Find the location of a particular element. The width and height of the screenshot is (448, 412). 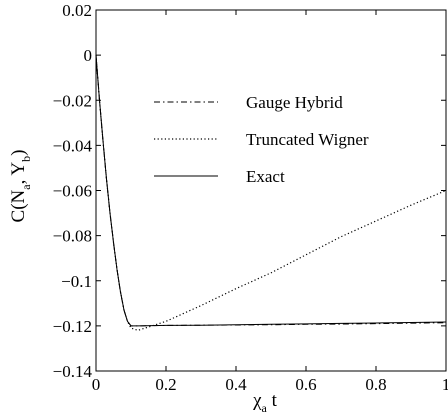

y-tick-label: −0.12 is located at coordinates (72, 326).